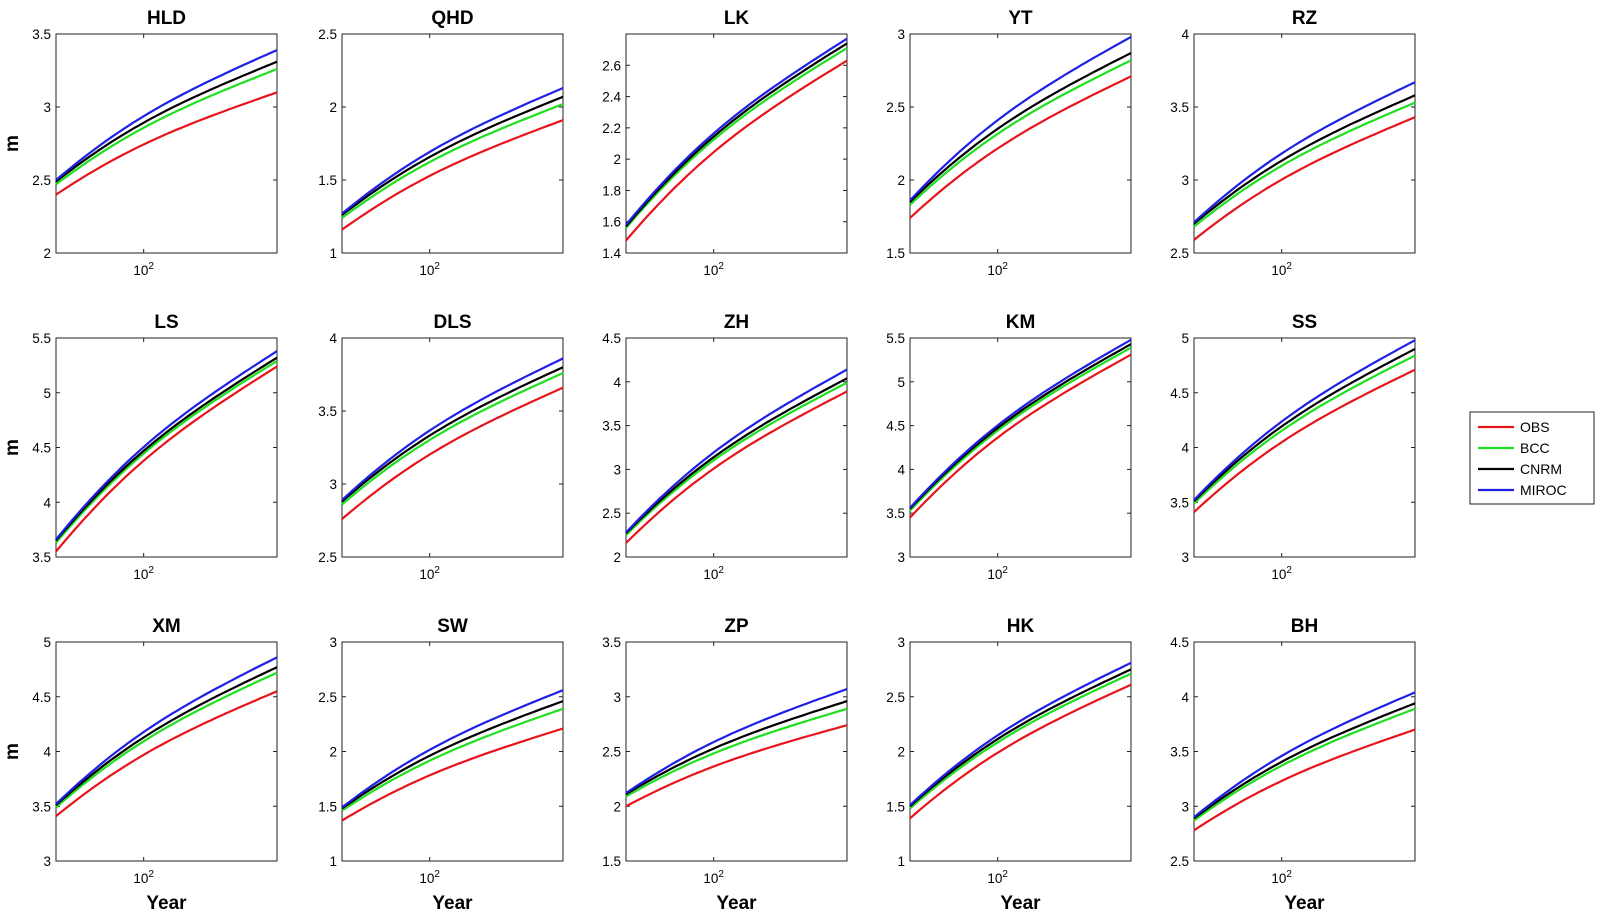 The height and width of the screenshot is (920, 1600). I want to click on subplot-title: XM, so click(166, 626).